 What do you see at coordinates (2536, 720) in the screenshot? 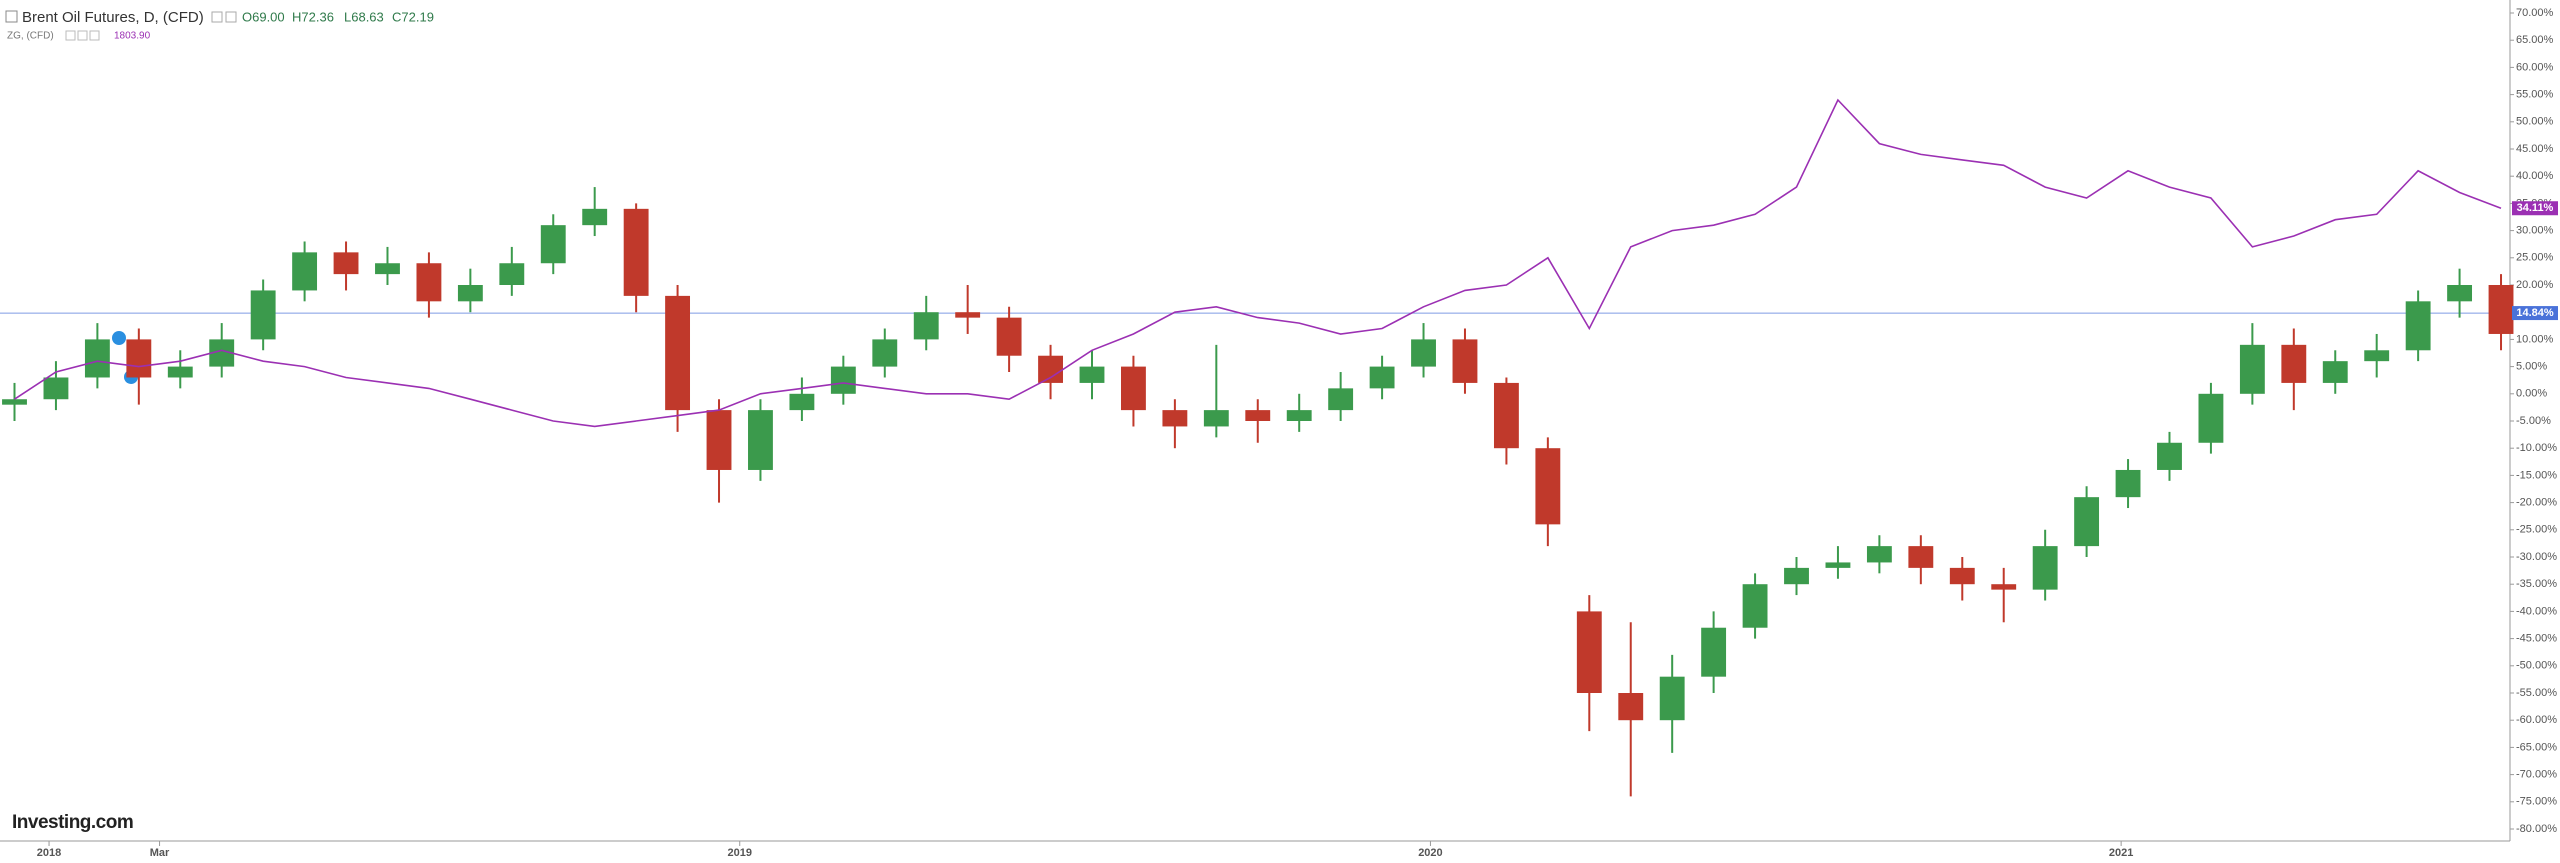
I see `y-tick-label: -60.00%` at bounding box center [2536, 720].